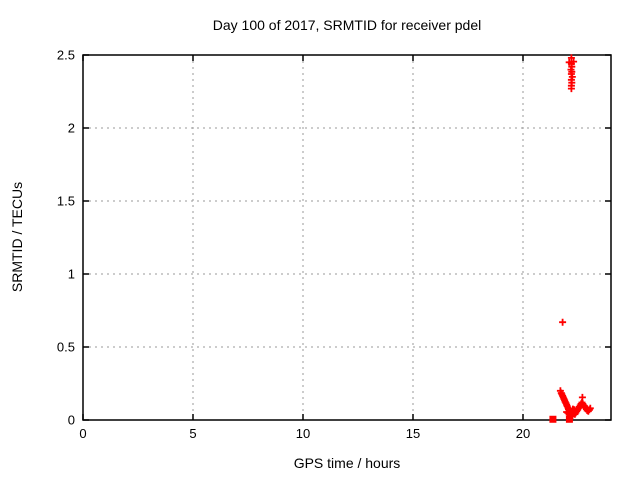 Image resolution: width=640 pixels, height=480 pixels. Describe the element at coordinates (17, 237) in the screenshot. I see `y-axis-title: SRMTID / TECUs` at that location.